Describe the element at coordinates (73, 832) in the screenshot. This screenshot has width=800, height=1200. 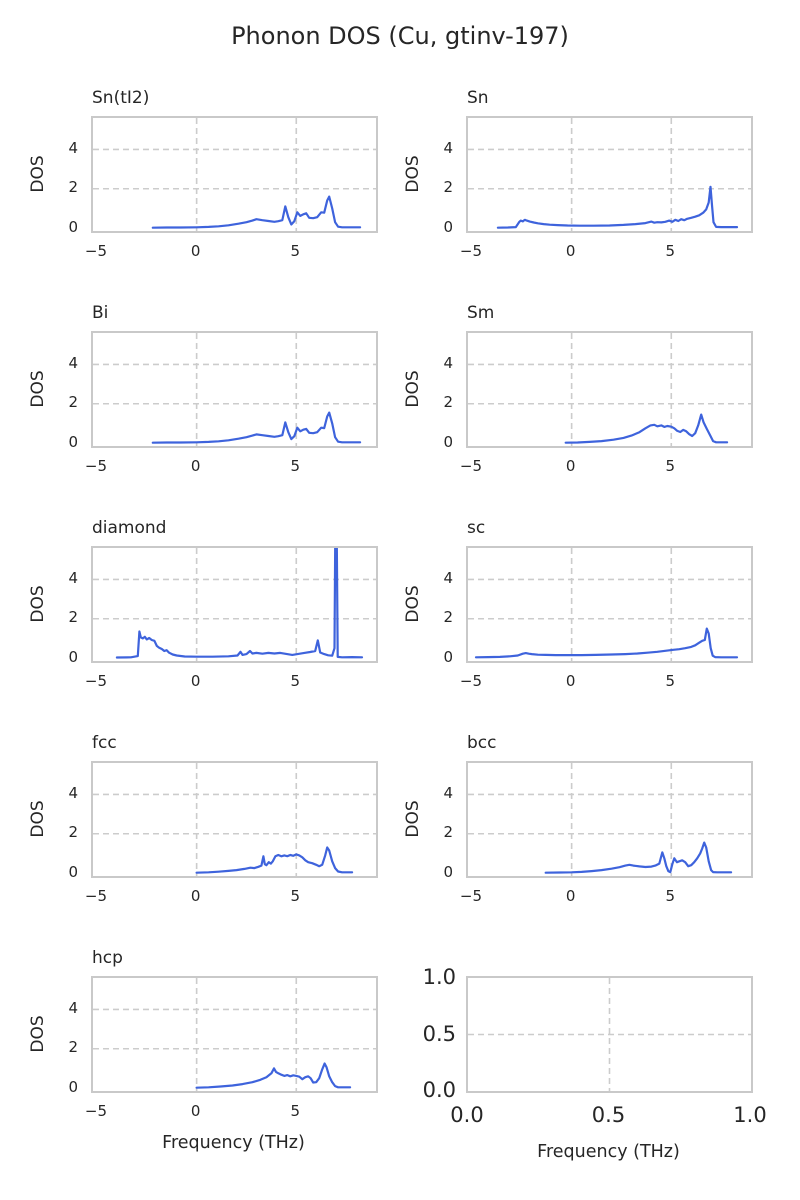
I see `subplot-fcc-ytick-1: 2` at that location.